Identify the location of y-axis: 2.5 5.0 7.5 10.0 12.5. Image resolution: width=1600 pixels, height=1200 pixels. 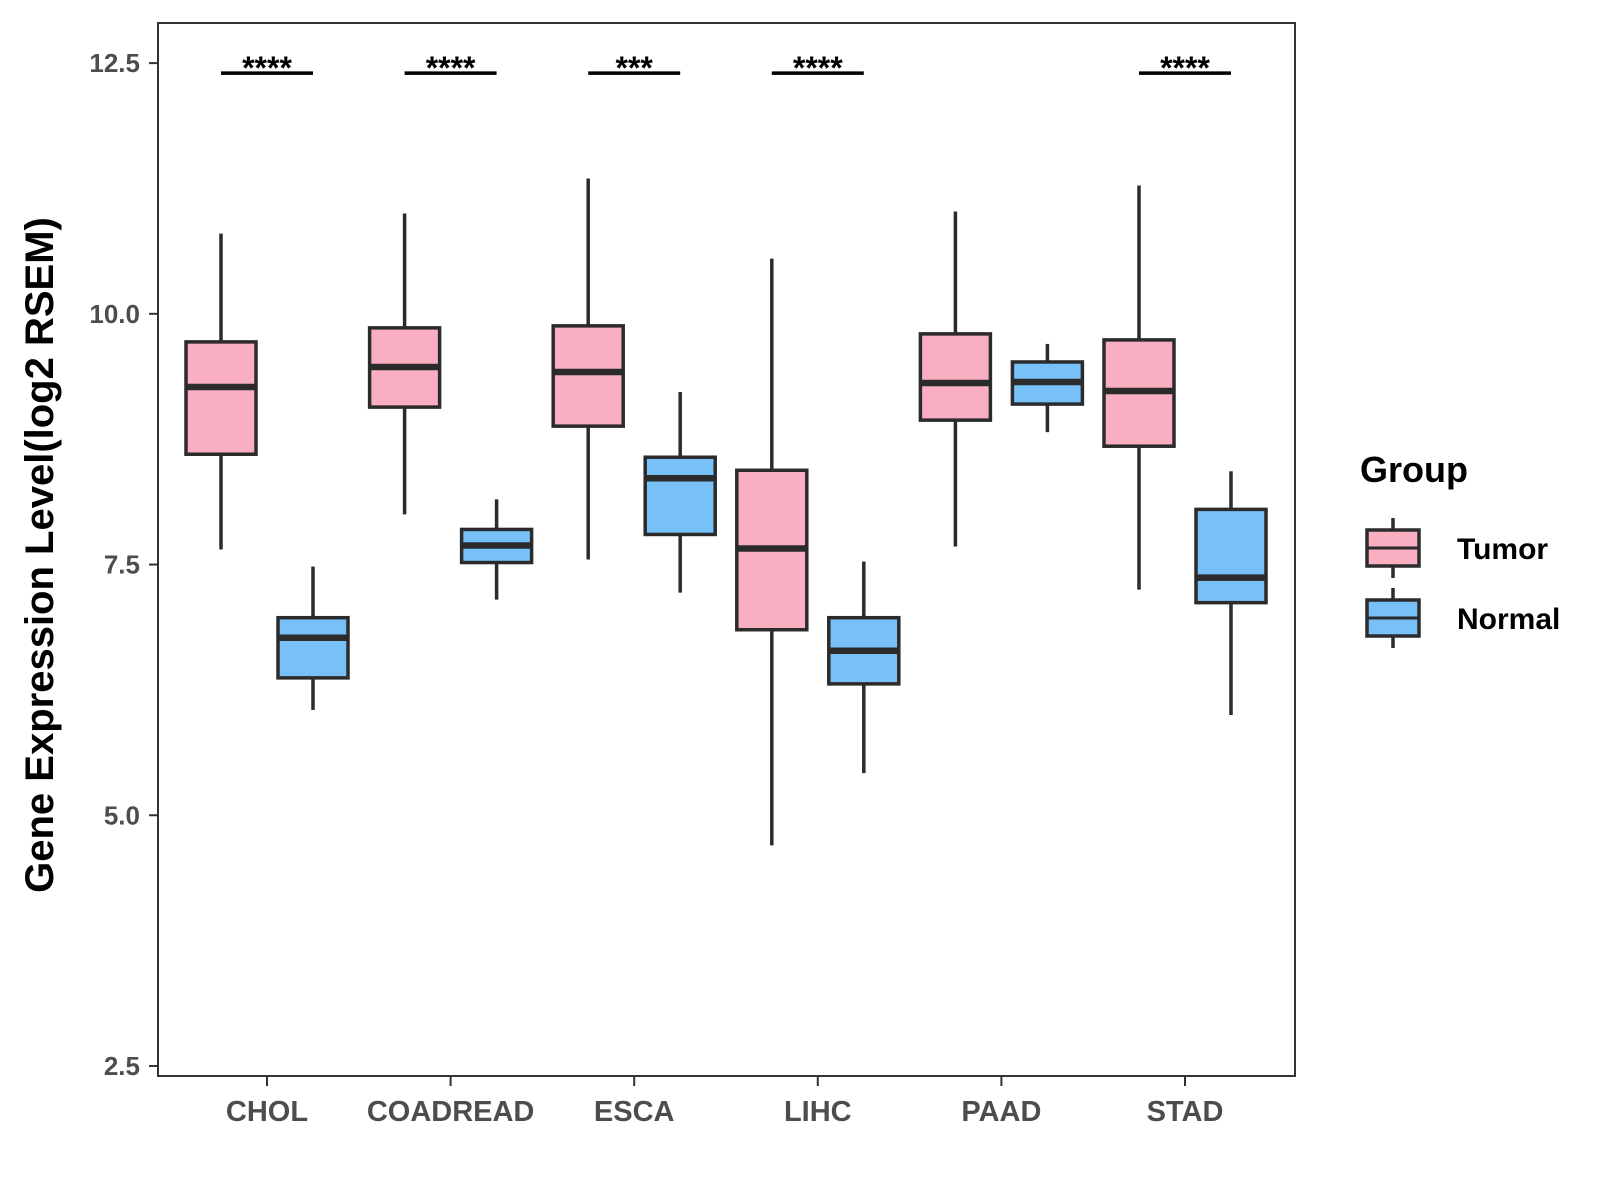
(123, 564).